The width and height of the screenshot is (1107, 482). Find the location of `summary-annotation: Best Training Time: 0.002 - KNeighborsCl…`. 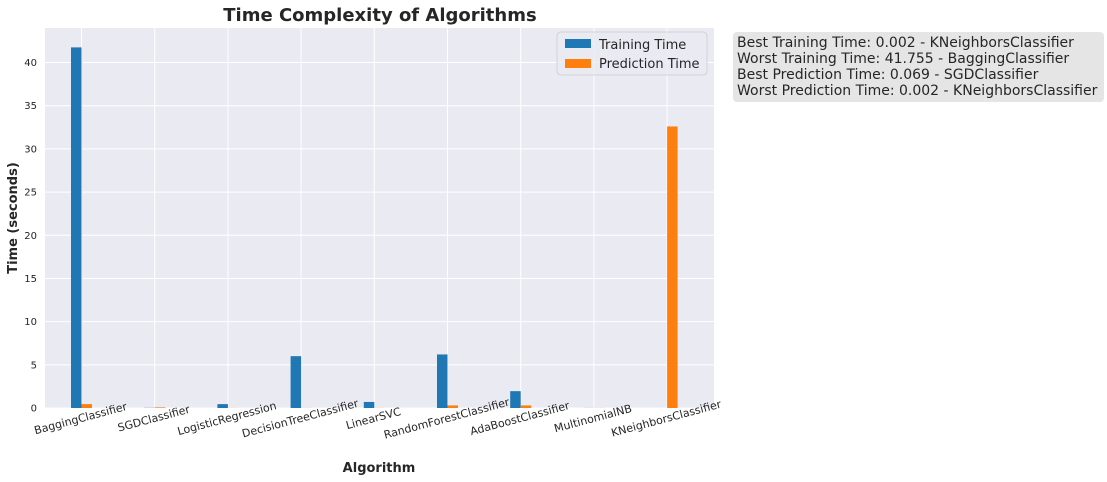

summary-annotation: Best Training Time: 0.002 - KNeighborsCl… is located at coordinates (918, 67).